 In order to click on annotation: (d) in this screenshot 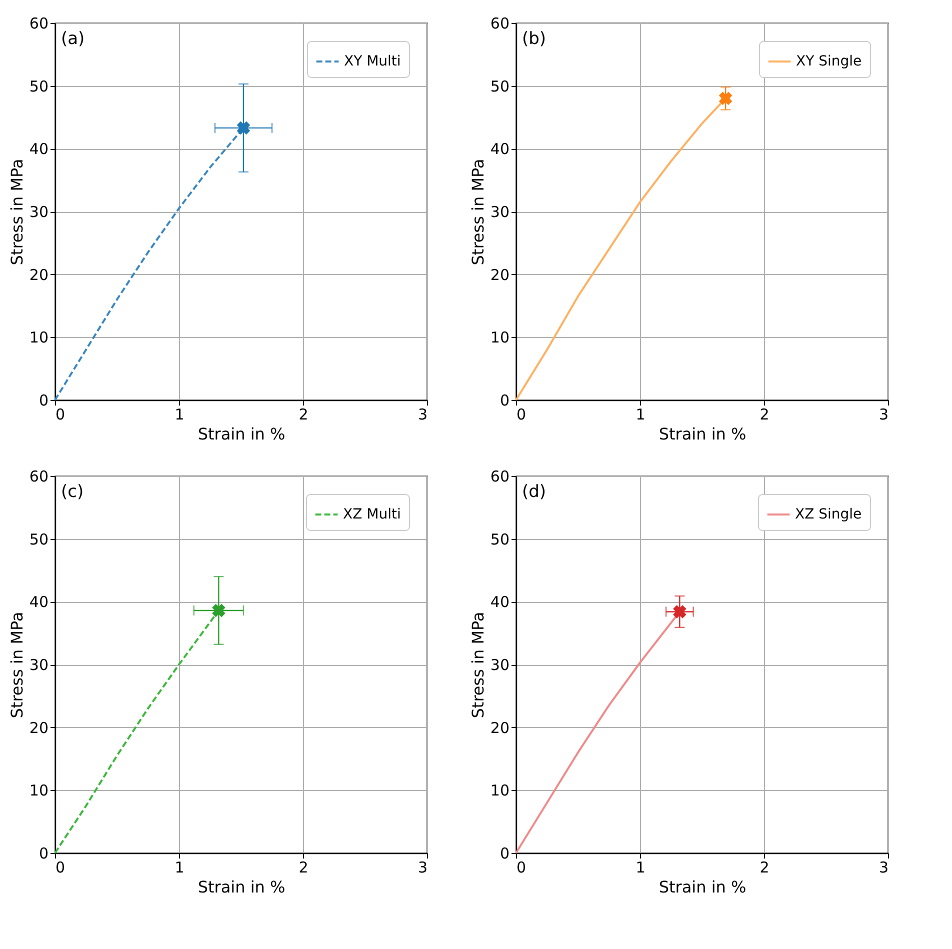, I will do `click(534, 492)`.